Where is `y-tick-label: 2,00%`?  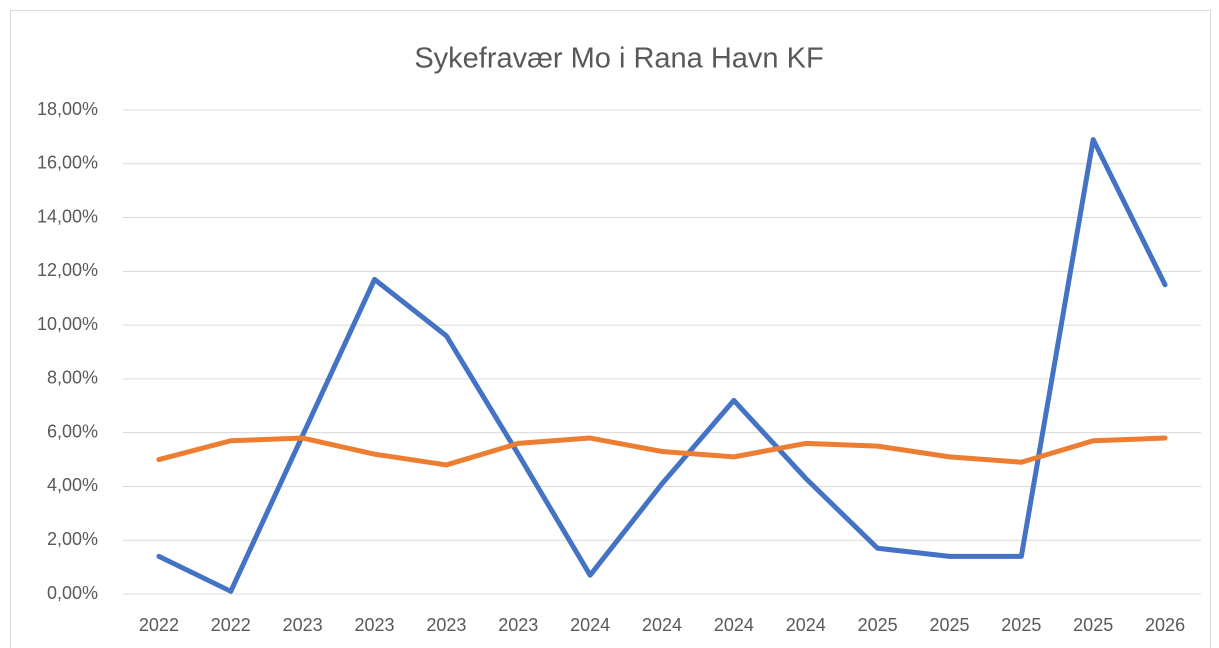
y-tick-label: 2,00% is located at coordinates (72, 539).